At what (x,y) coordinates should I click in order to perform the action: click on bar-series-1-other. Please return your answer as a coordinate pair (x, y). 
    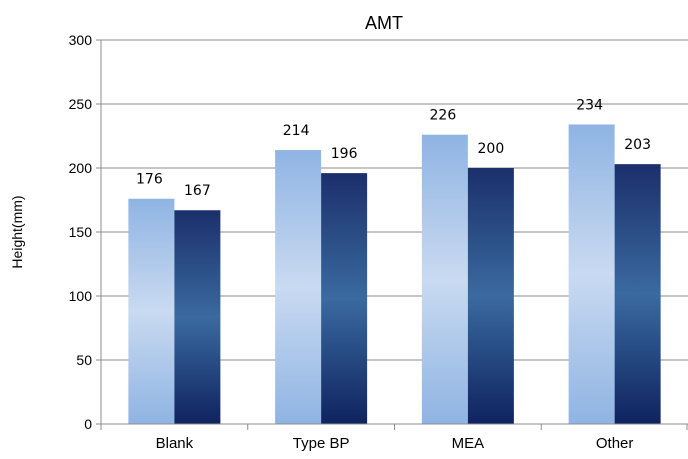
    Looking at the image, I should click on (591, 274).